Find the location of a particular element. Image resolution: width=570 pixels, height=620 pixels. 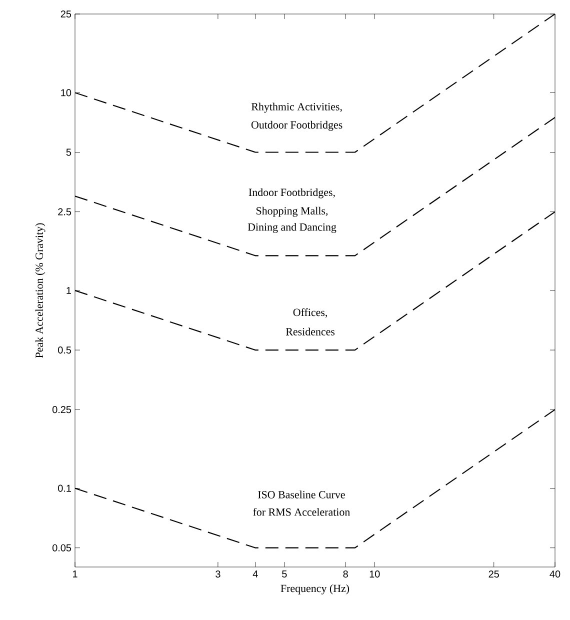

y-axis-title: Peak Acceleration (% Gravity) is located at coordinates (40, 290).